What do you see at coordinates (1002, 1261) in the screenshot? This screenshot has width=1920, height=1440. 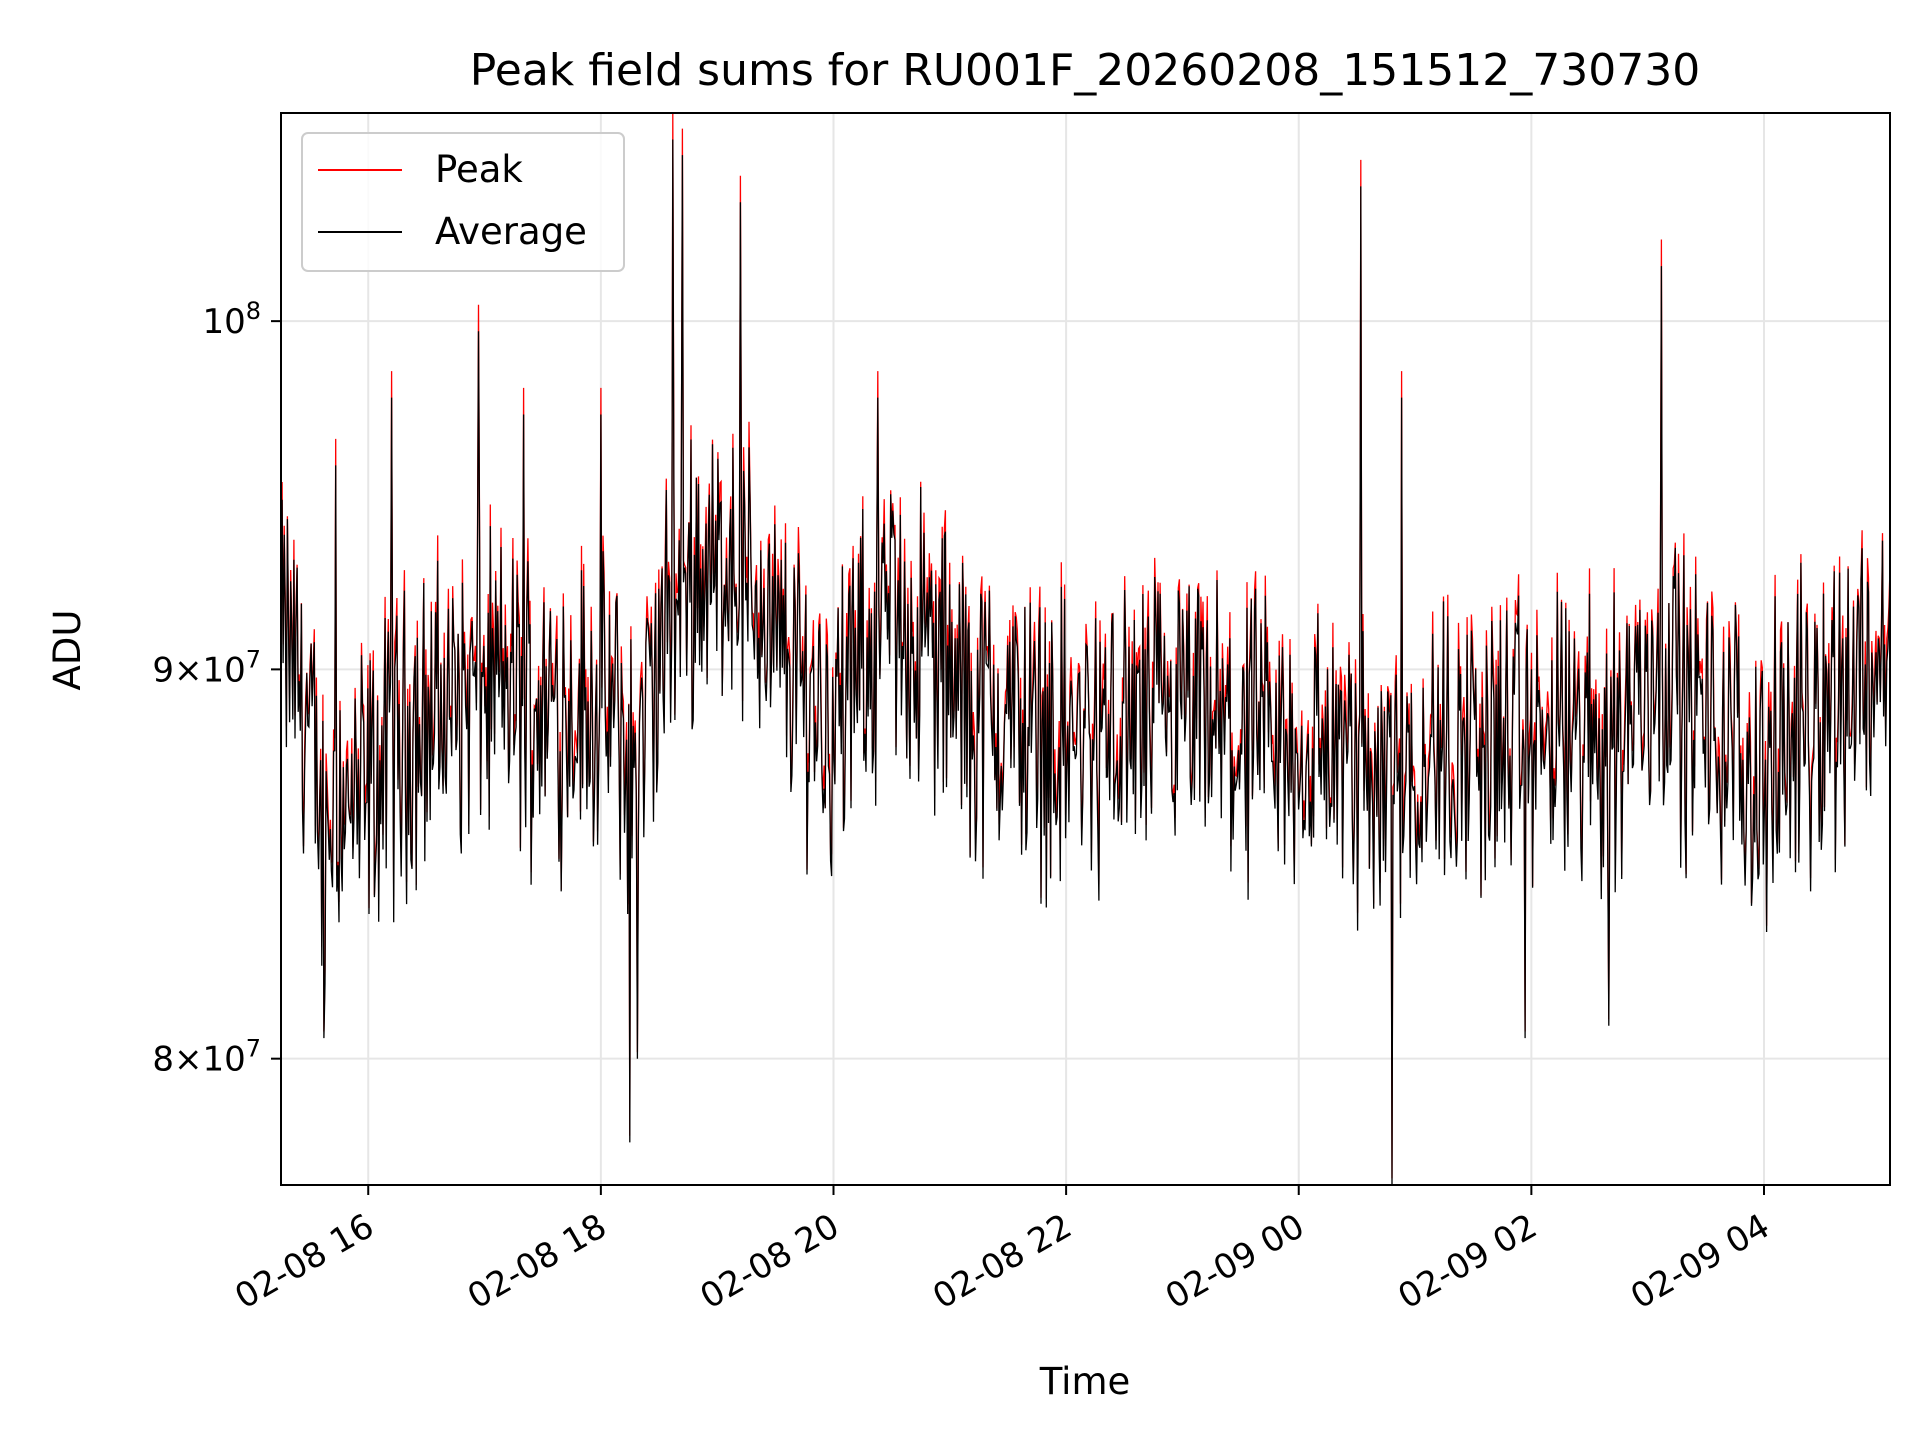 I see `x-tick-label: 02-08 22` at bounding box center [1002, 1261].